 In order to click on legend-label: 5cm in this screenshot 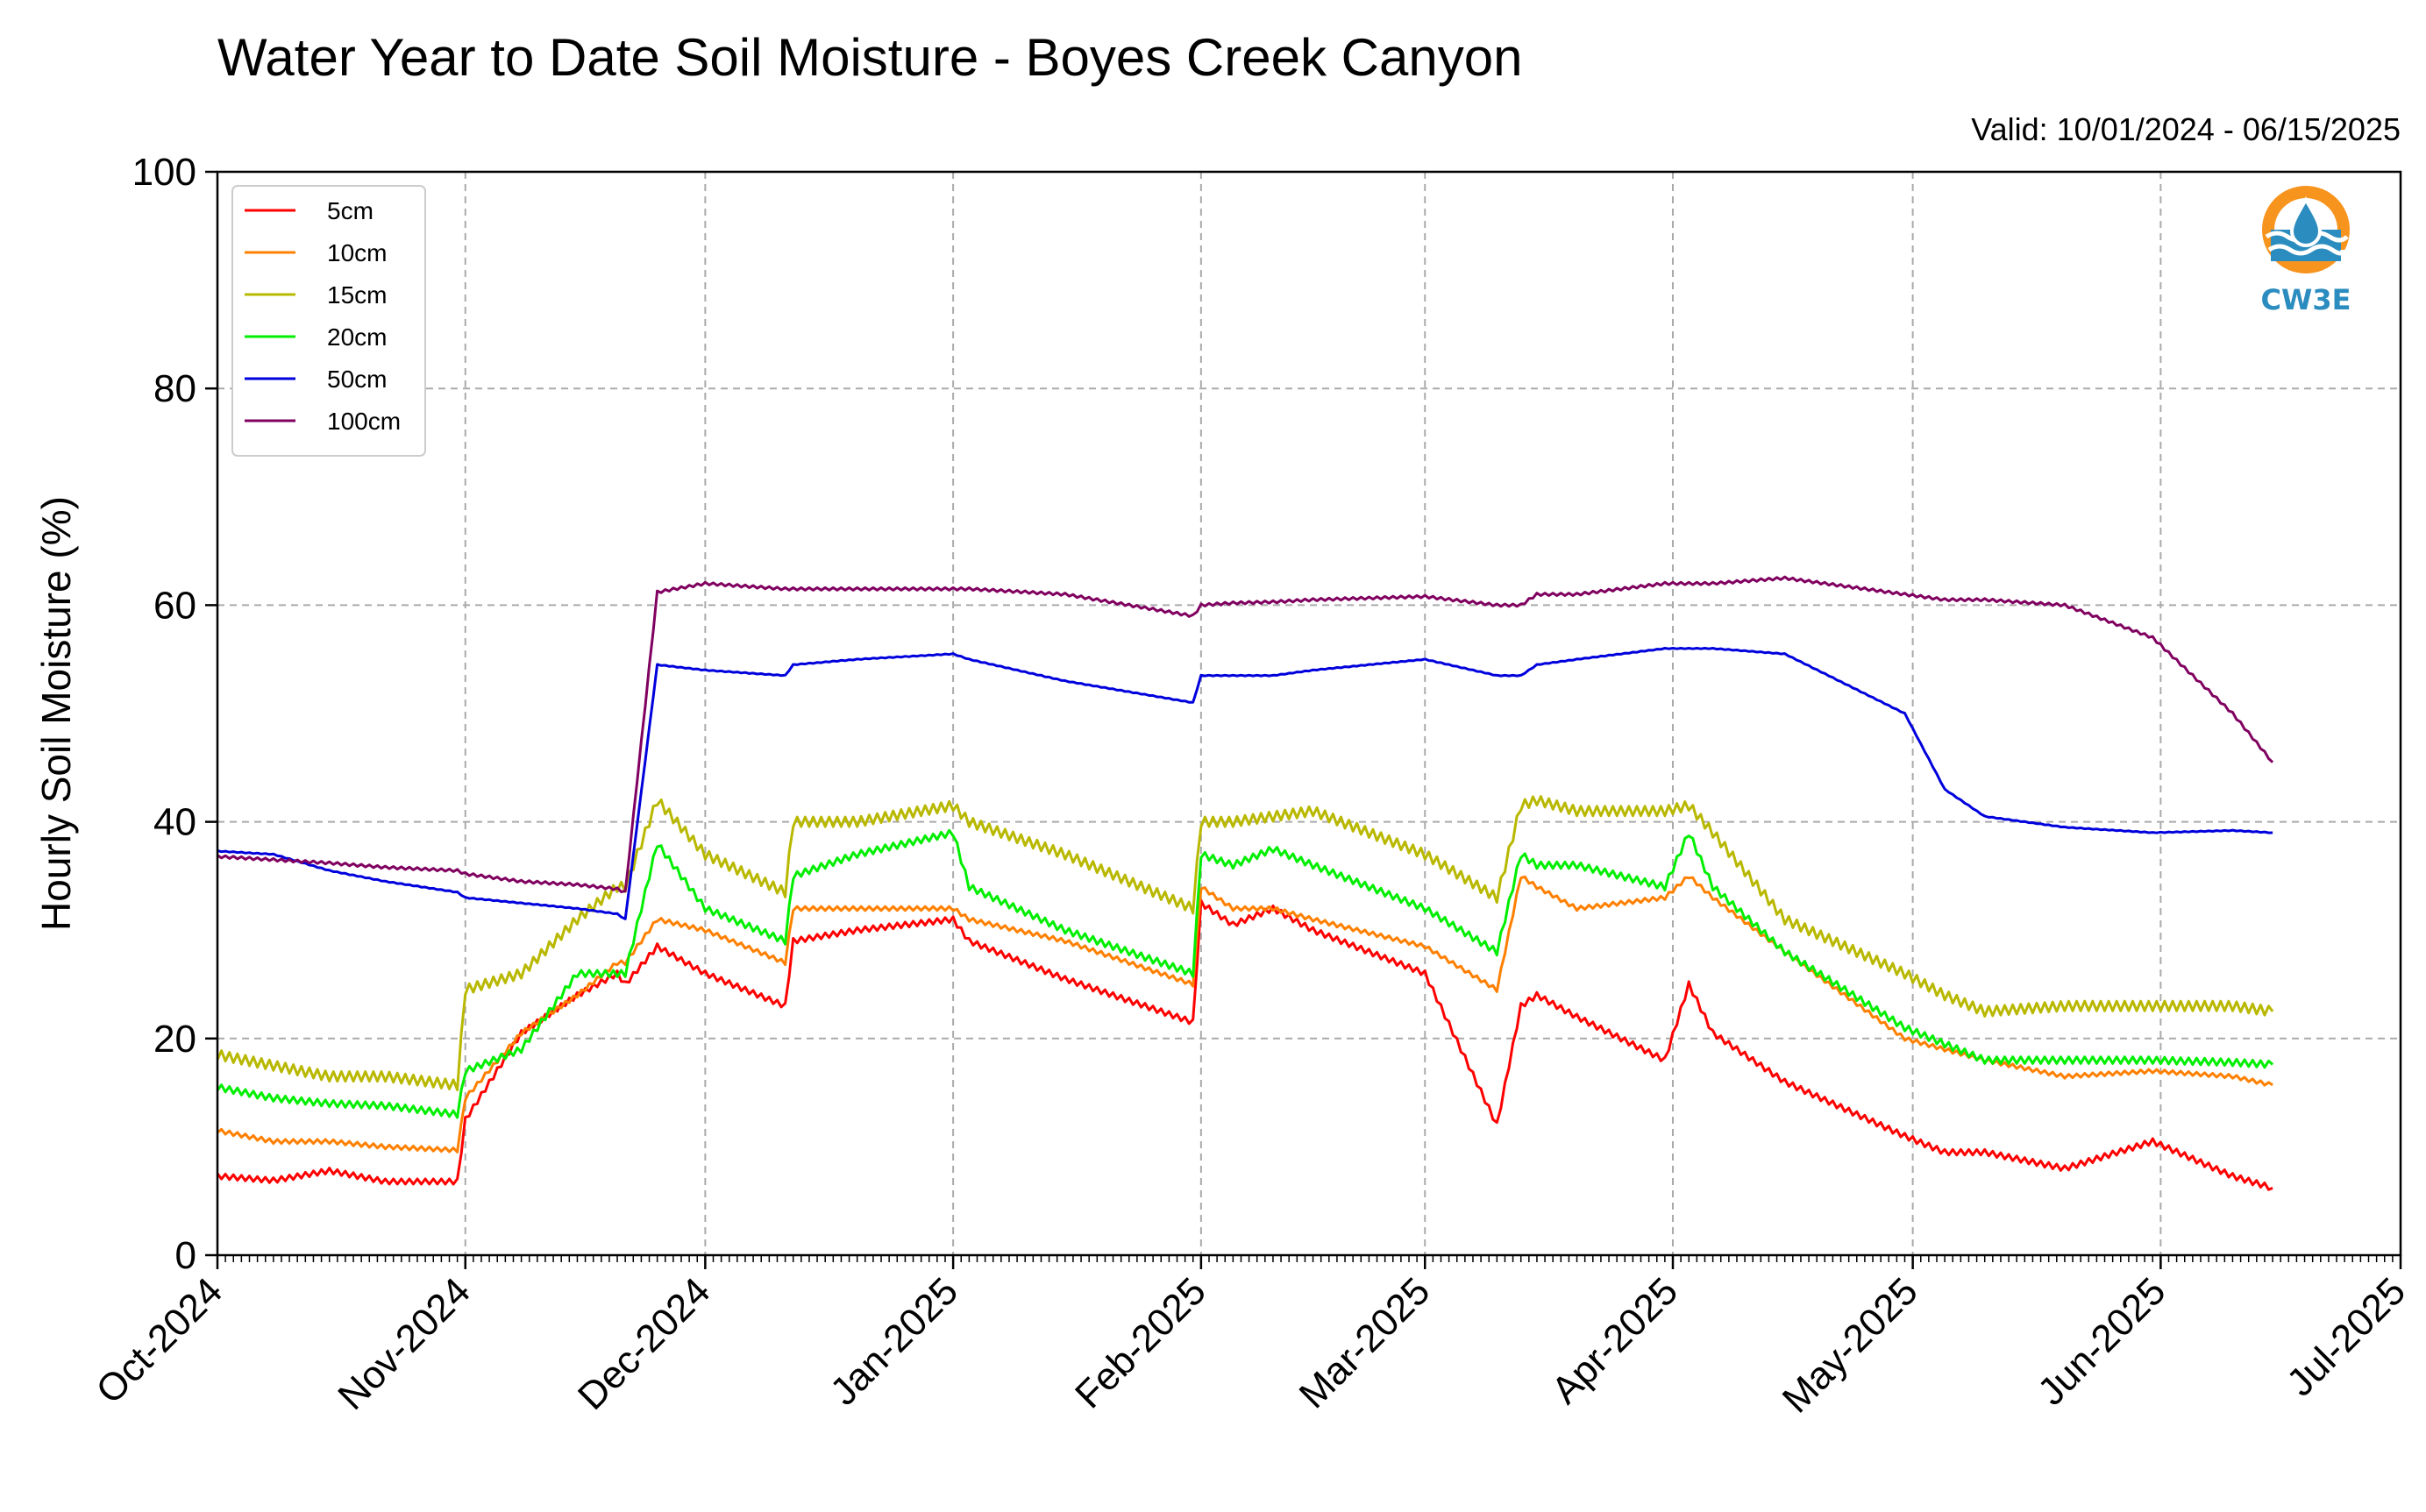, I will do `click(350, 210)`.